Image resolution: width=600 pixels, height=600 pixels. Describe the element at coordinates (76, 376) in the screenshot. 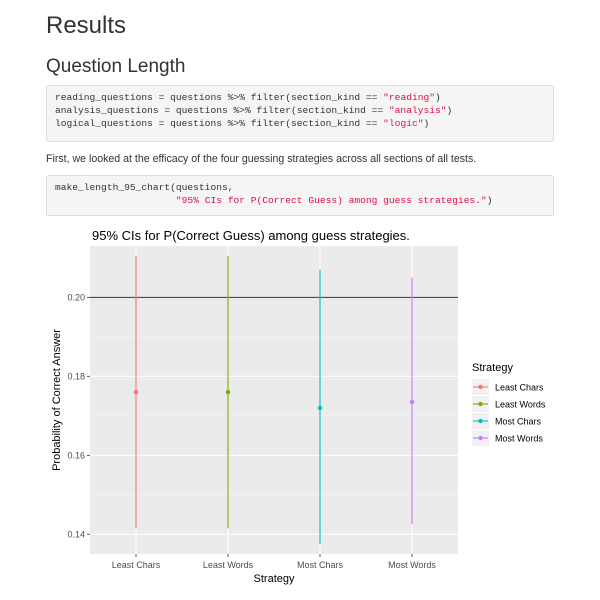

I see `y-tick-label: 0.18` at that location.